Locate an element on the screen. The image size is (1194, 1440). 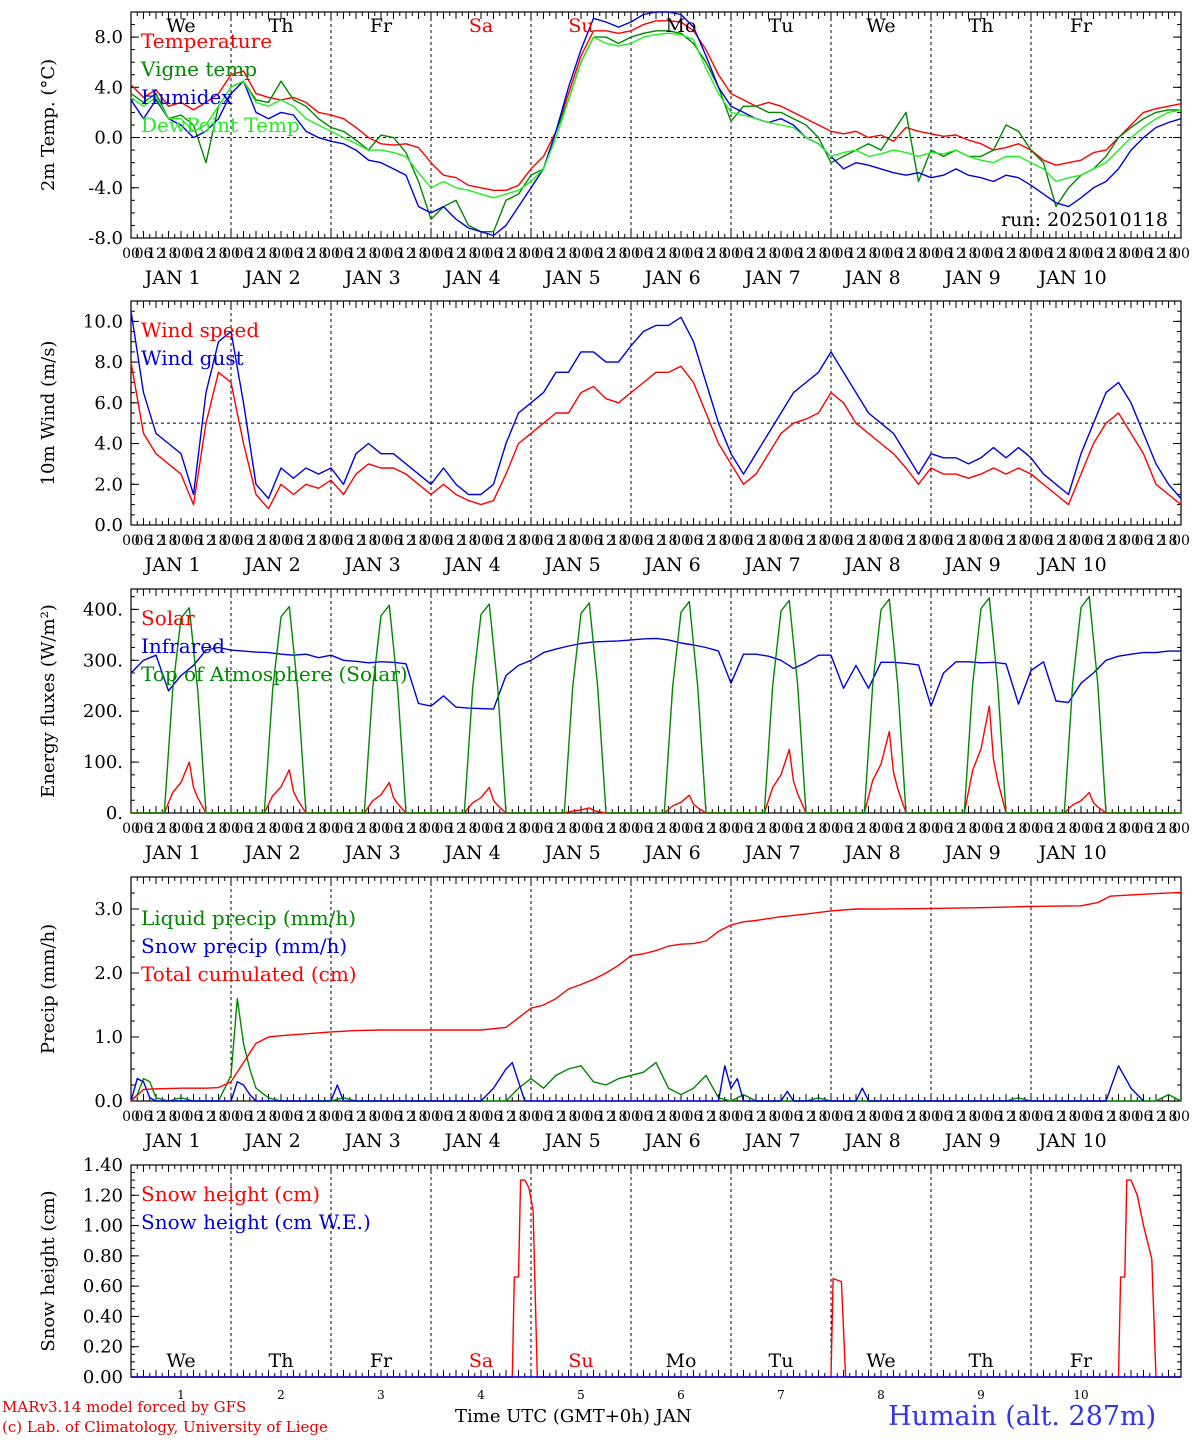
legend-entry: Top of Atmosphere (Solar) is located at coordinates (274, 674).